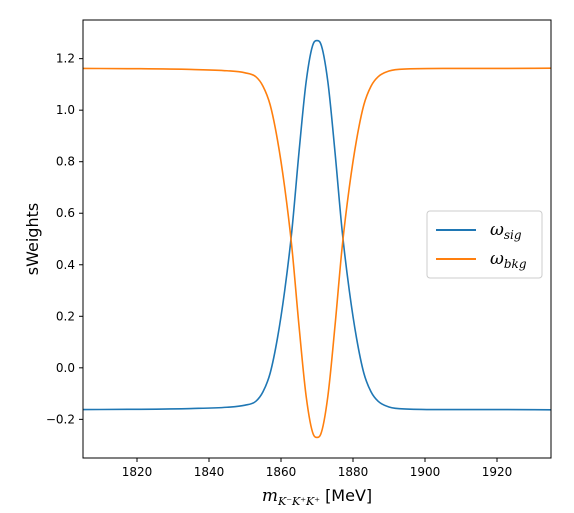 The image size is (574, 513). I want to click on x-axis-title: mK⁻K⁺K⁺ [MeV], so click(317, 497).